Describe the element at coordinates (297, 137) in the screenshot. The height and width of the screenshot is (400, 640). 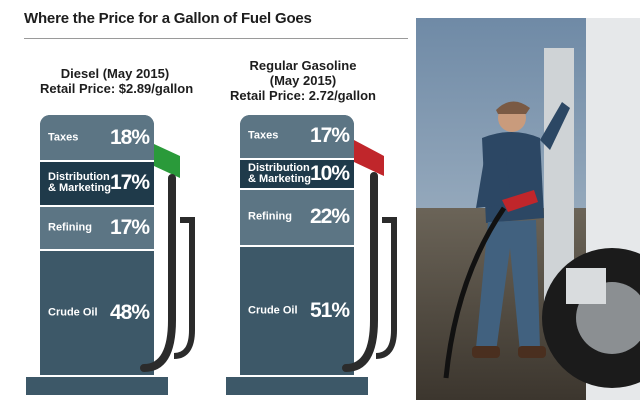
I see `segment-taxes: Taxes 17%` at that location.